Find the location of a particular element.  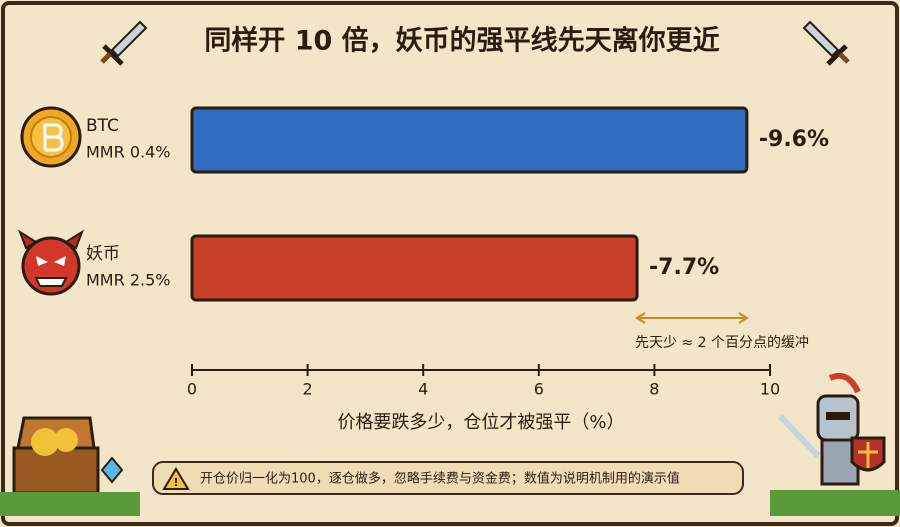

warning-mark: ! is located at coordinates (175, 482).